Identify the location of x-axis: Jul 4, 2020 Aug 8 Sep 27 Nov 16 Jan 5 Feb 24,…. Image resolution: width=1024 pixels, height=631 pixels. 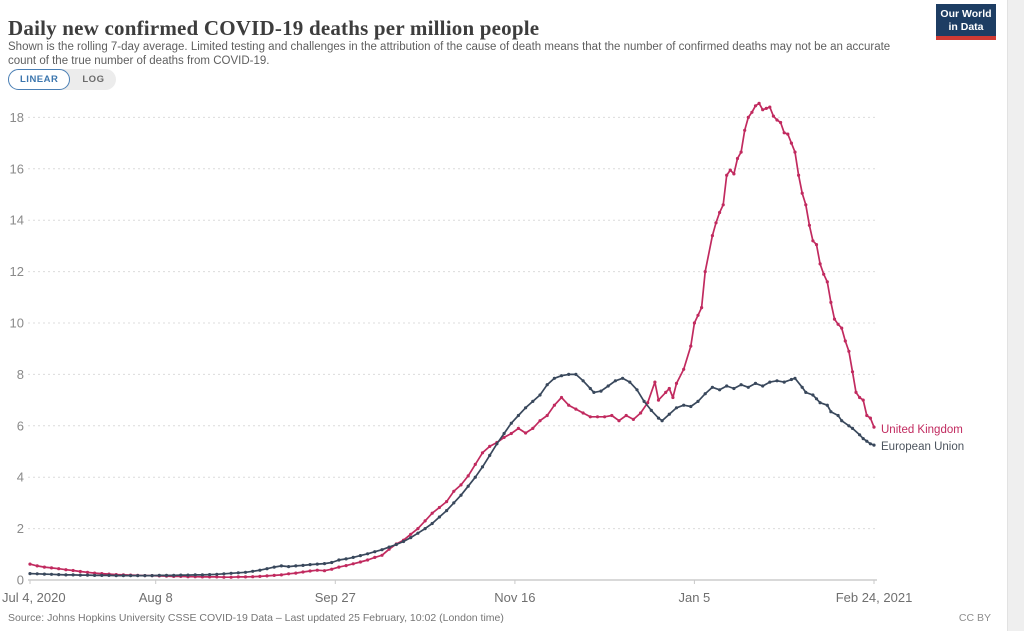
(457, 592).